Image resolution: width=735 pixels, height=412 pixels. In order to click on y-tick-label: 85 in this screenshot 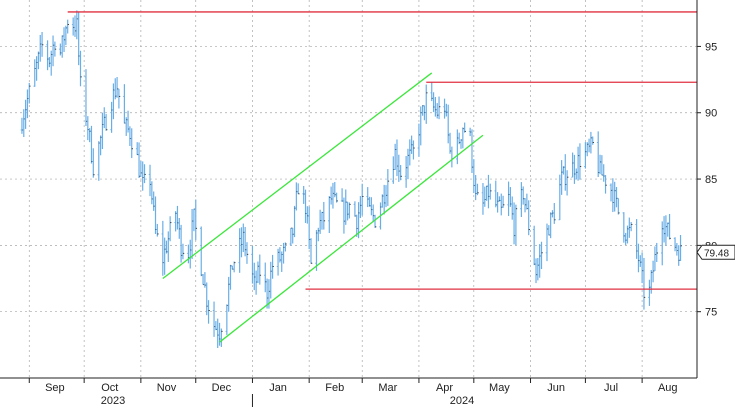, I will do `click(711, 180)`.